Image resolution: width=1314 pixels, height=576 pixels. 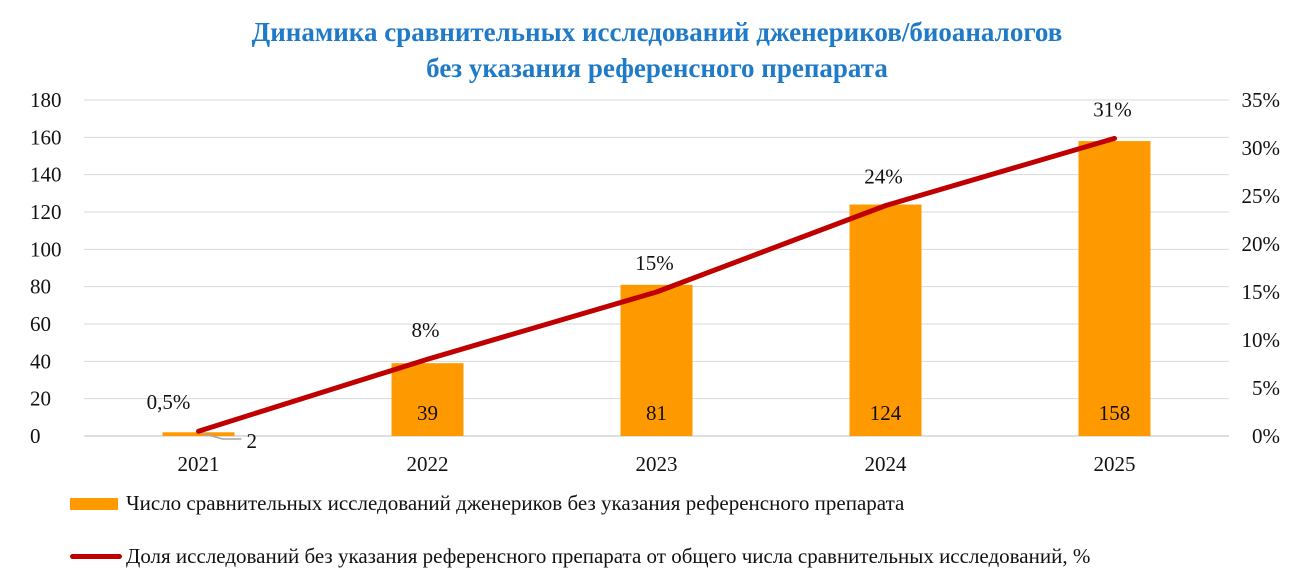 I want to click on y-left-tick-label: 0, so click(x=35, y=436).